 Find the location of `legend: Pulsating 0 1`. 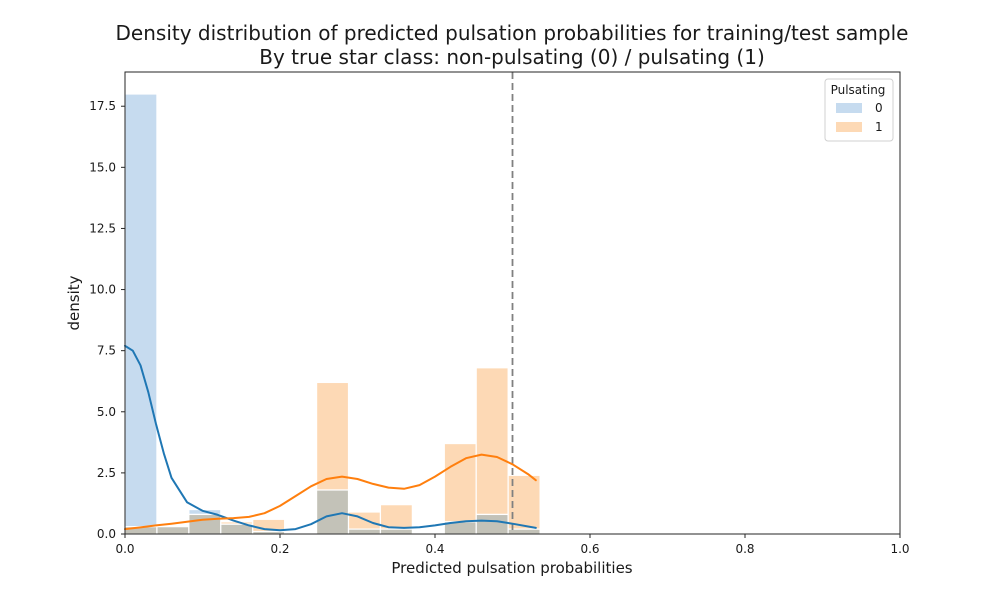

legend: Pulsating 0 1 is located at coordinates (859, 110).